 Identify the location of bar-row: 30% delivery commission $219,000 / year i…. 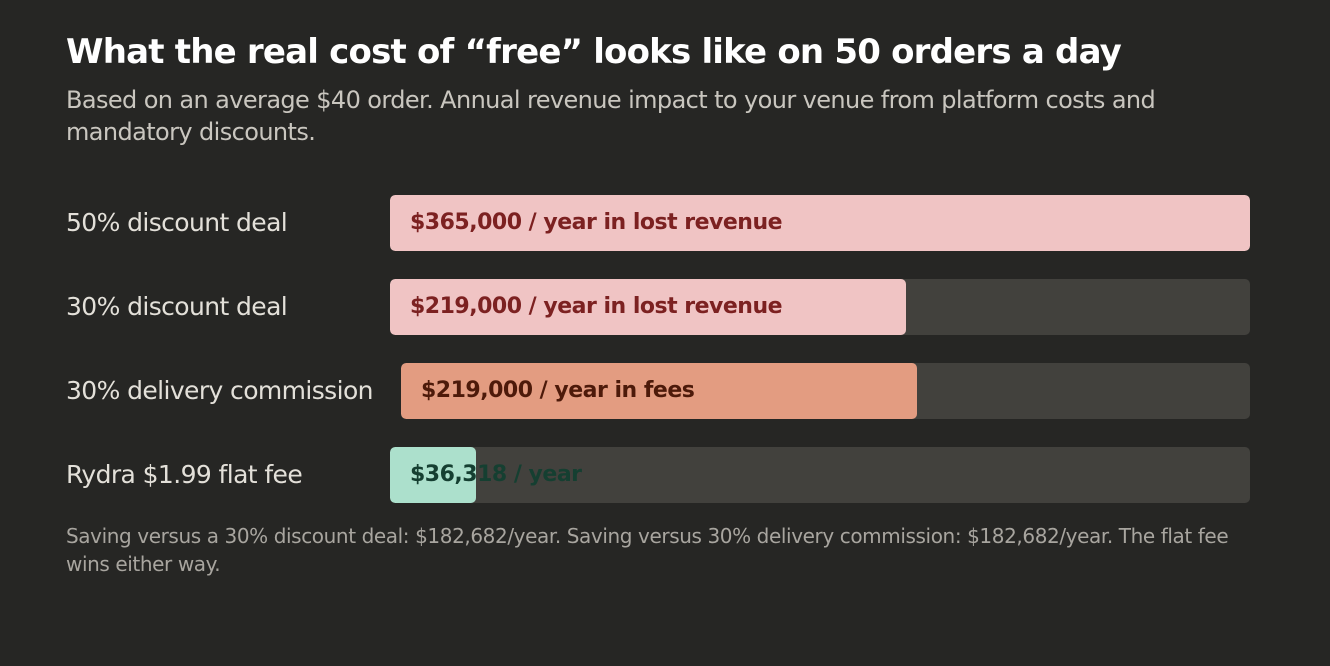
(665, 391).